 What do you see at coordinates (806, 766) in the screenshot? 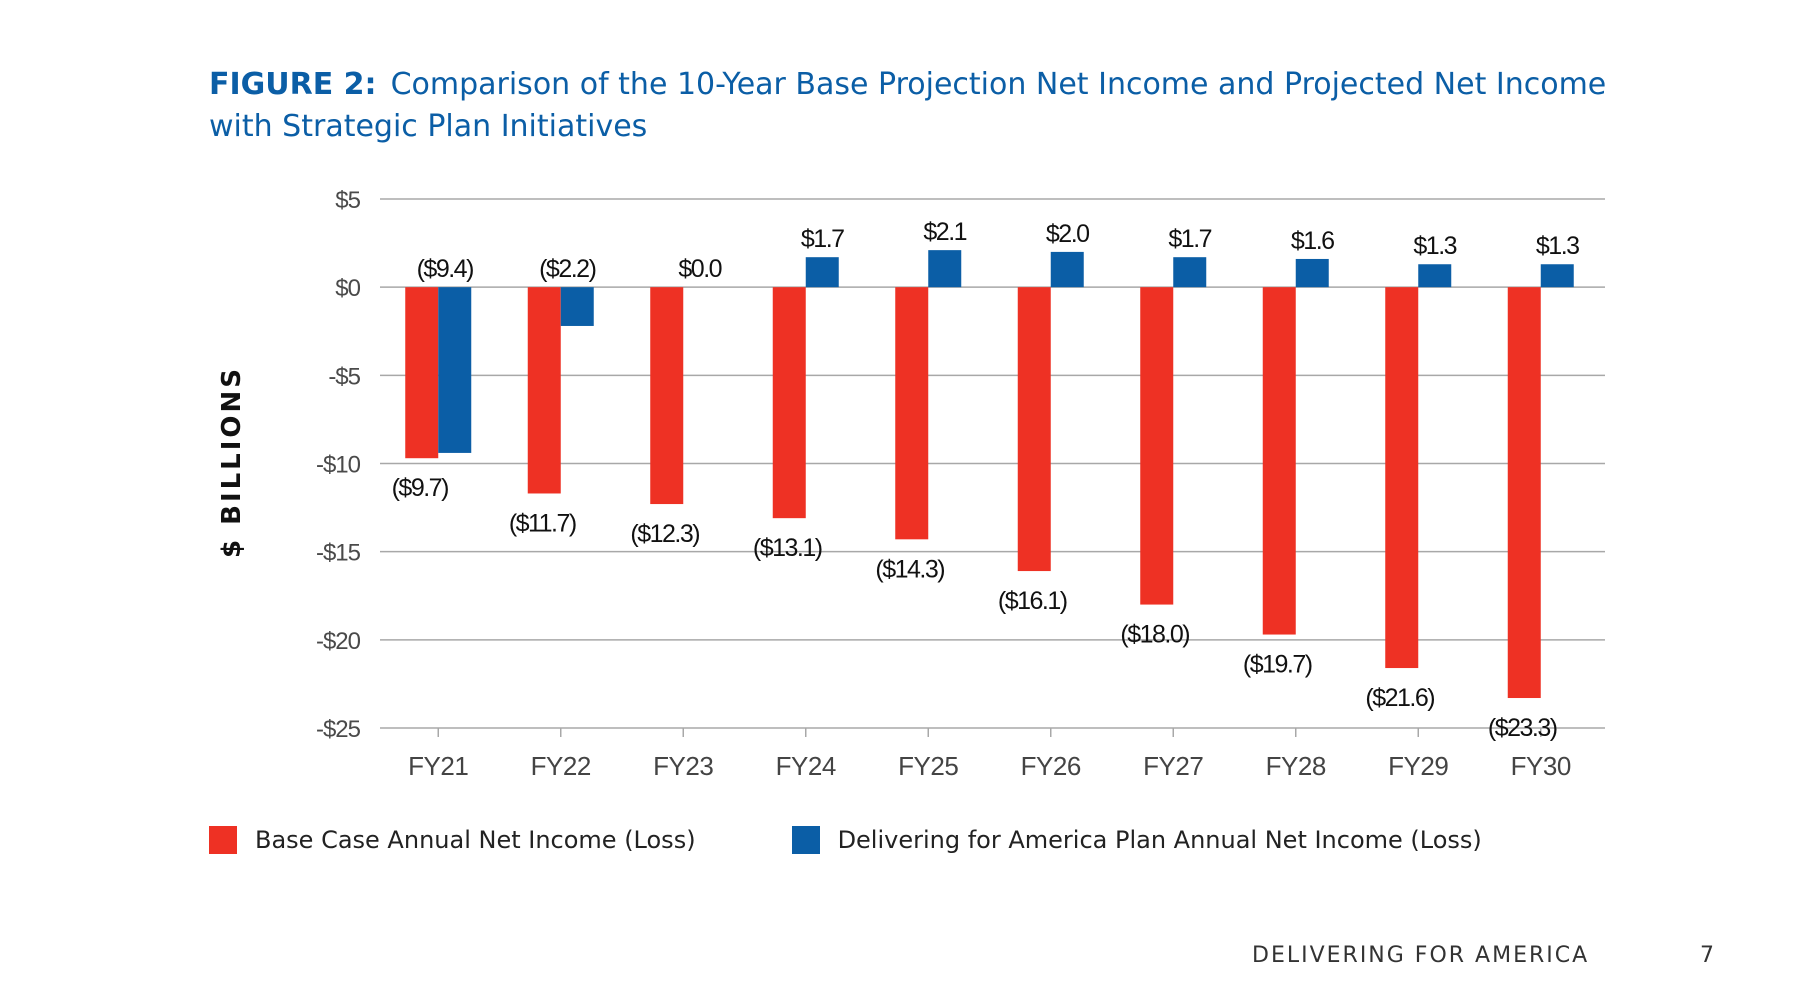
I see `x-tick-label: FY24` at bounding box center [806, 766].